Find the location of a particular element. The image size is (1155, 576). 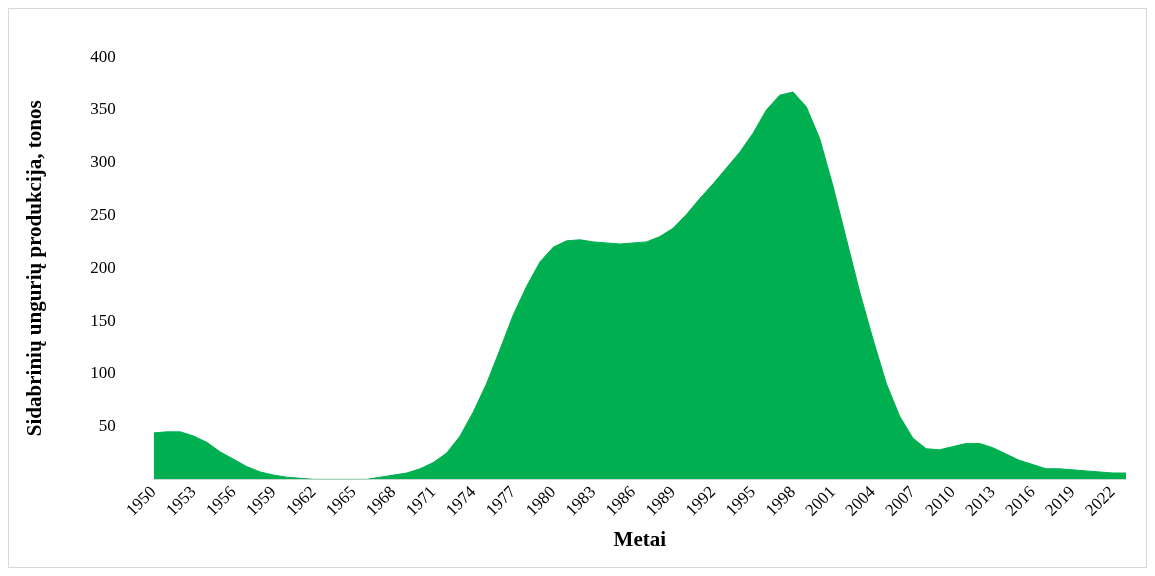

x-axis-title: Metai is located at coordinates (640, 538).